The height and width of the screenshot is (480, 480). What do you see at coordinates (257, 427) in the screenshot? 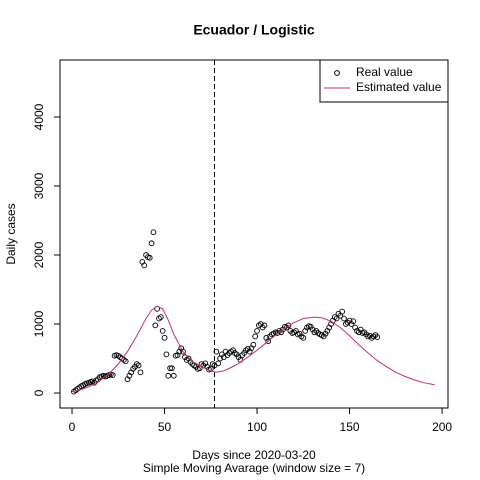
I see `x-tick-label: 100` at bounding box center [257, 427].